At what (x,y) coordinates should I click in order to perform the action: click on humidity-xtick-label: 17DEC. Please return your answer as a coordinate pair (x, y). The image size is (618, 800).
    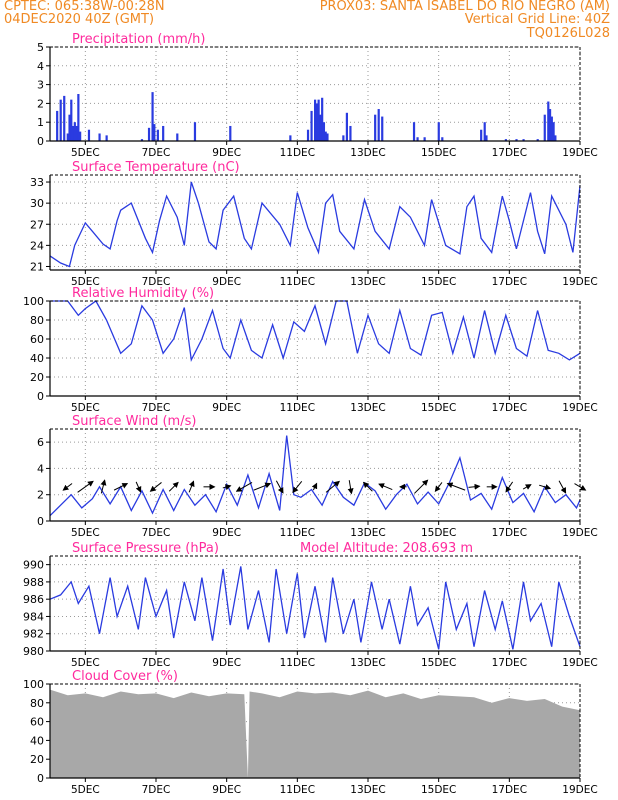
    Looking at the image, I should click on (509, 408).